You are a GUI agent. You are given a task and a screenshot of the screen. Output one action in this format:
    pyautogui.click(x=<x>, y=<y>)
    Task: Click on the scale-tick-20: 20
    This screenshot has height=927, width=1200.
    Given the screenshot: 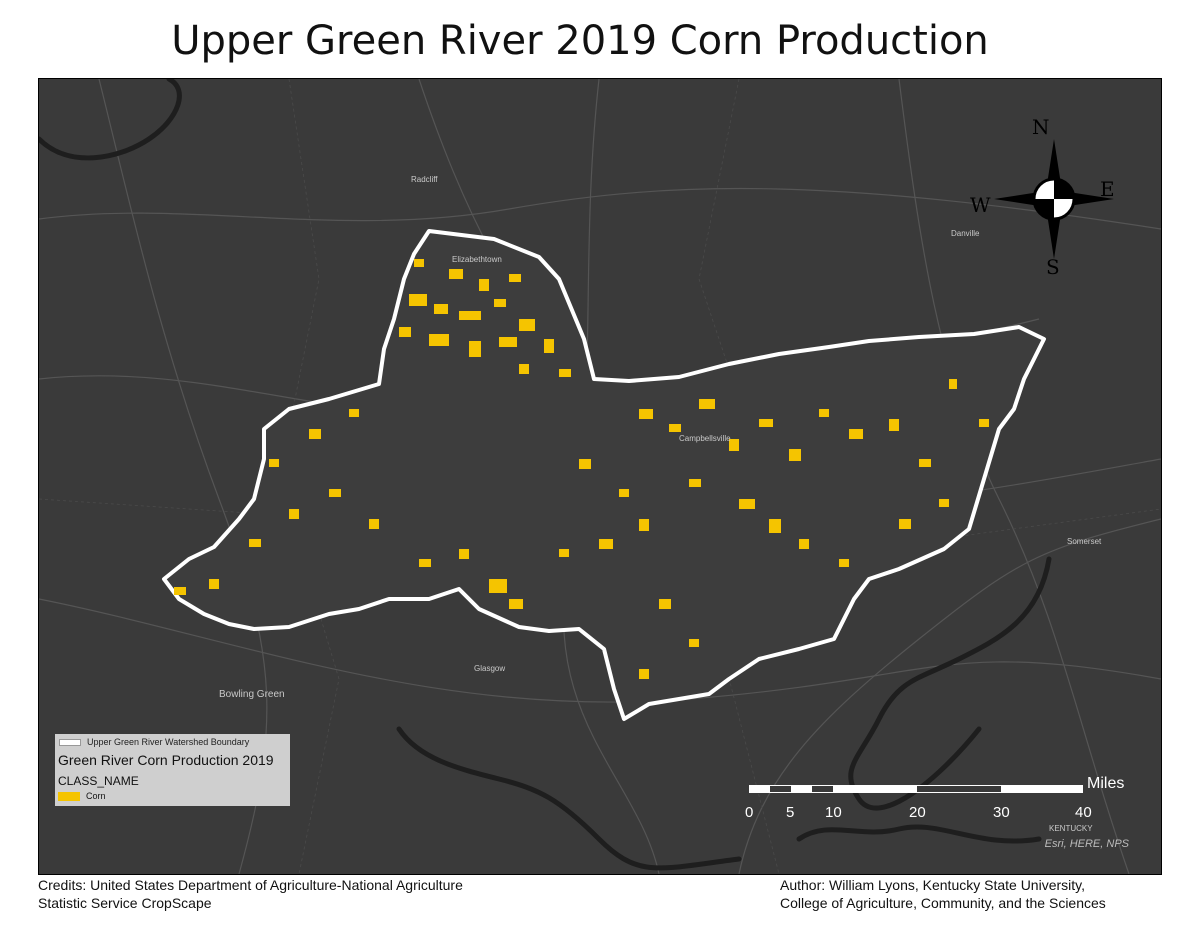 What is the action you would take?
    pyautogui.click(x=917, y=812)
    